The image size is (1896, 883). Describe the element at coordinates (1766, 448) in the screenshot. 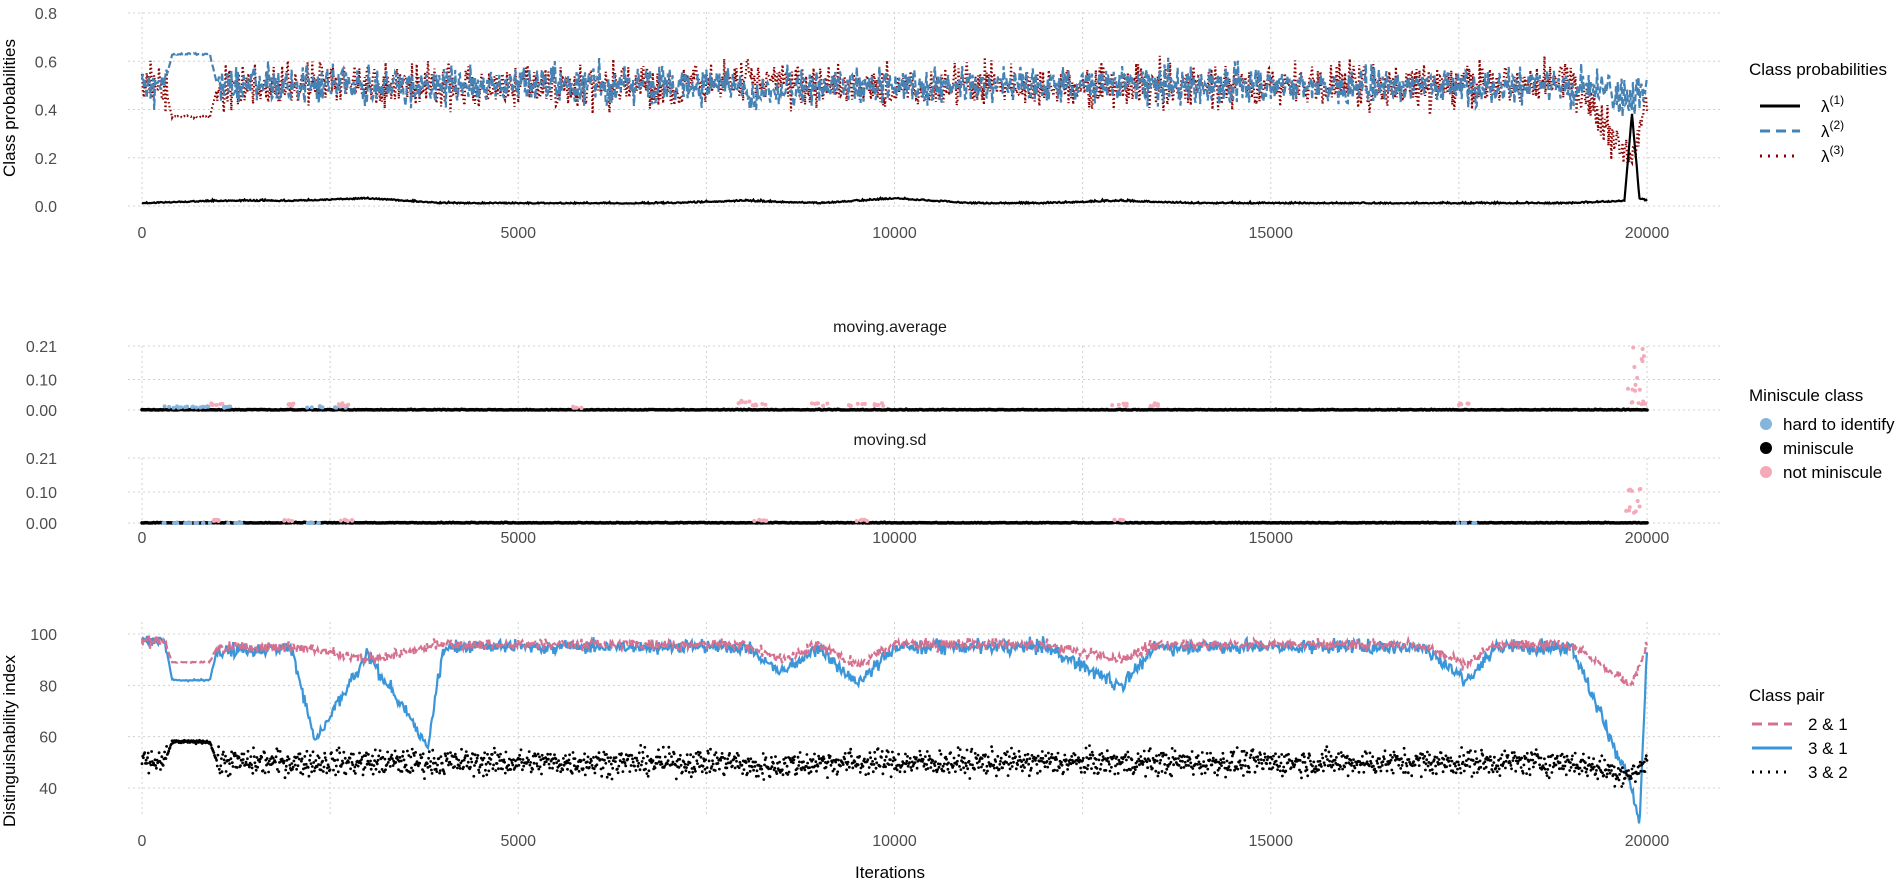

I see `legend-key-miniscule` at that location.